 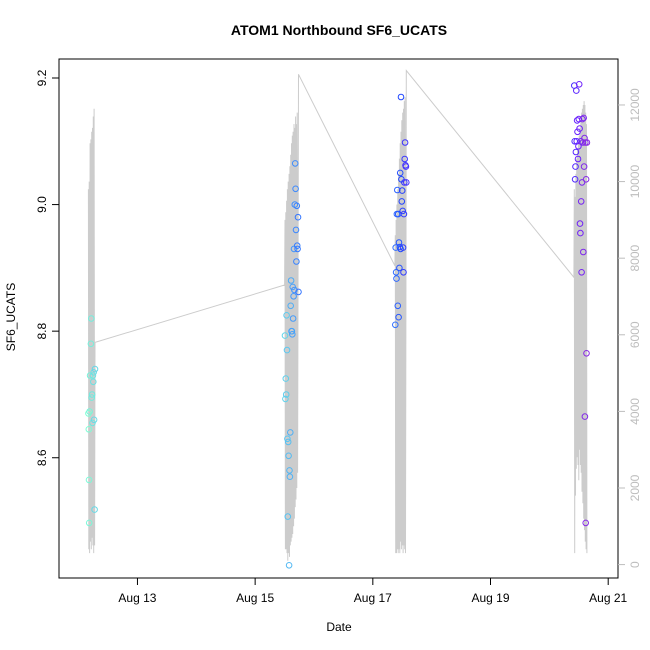 I want to click on x-tick-label: Aug 13, so click(x=137, y=598).